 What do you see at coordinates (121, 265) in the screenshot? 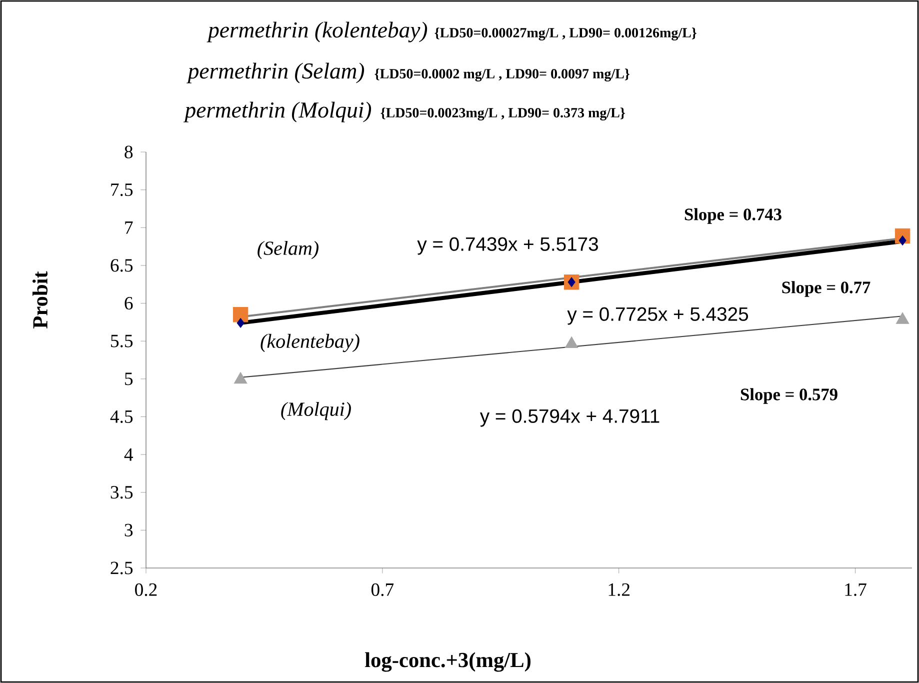
I see `y-tick-label: 6.5` at bounding box center [121, 265].